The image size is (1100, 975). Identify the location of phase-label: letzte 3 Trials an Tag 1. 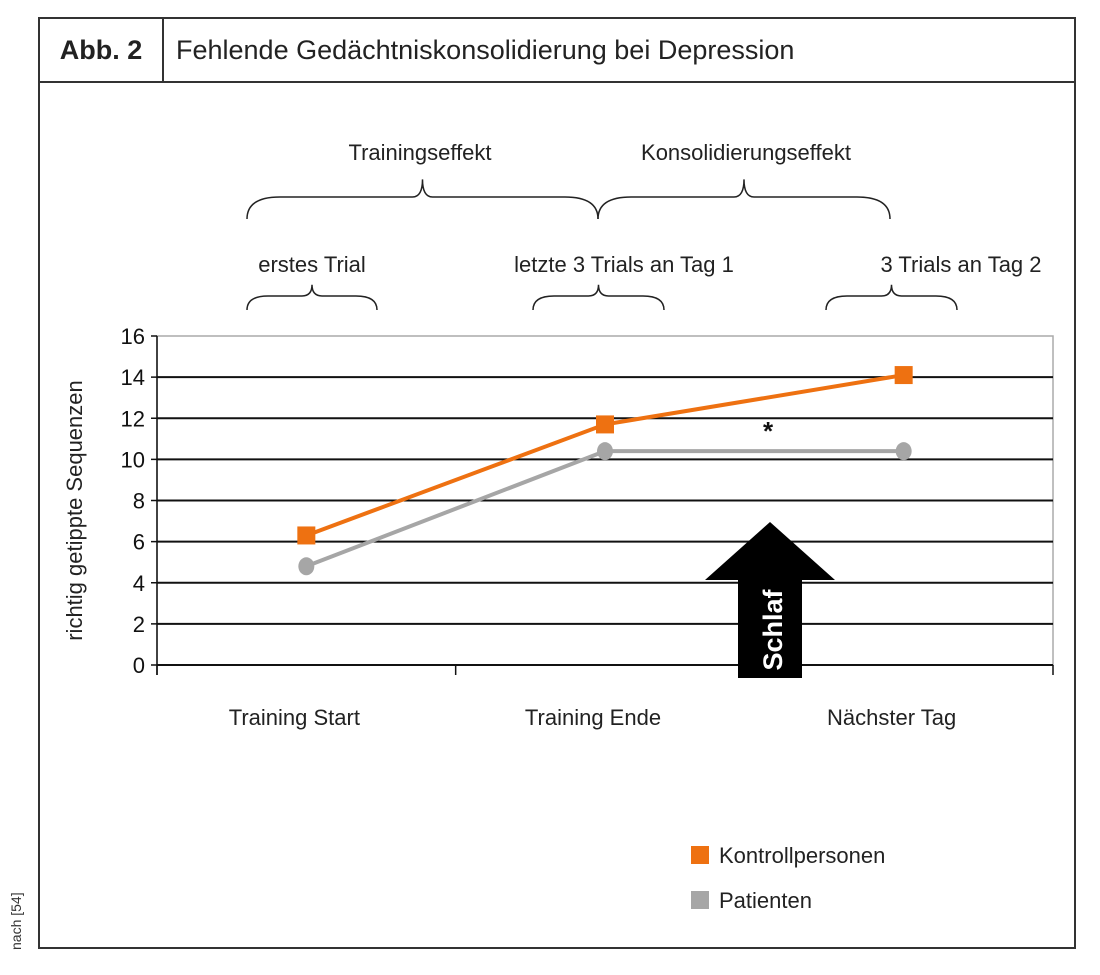
(624, 264).